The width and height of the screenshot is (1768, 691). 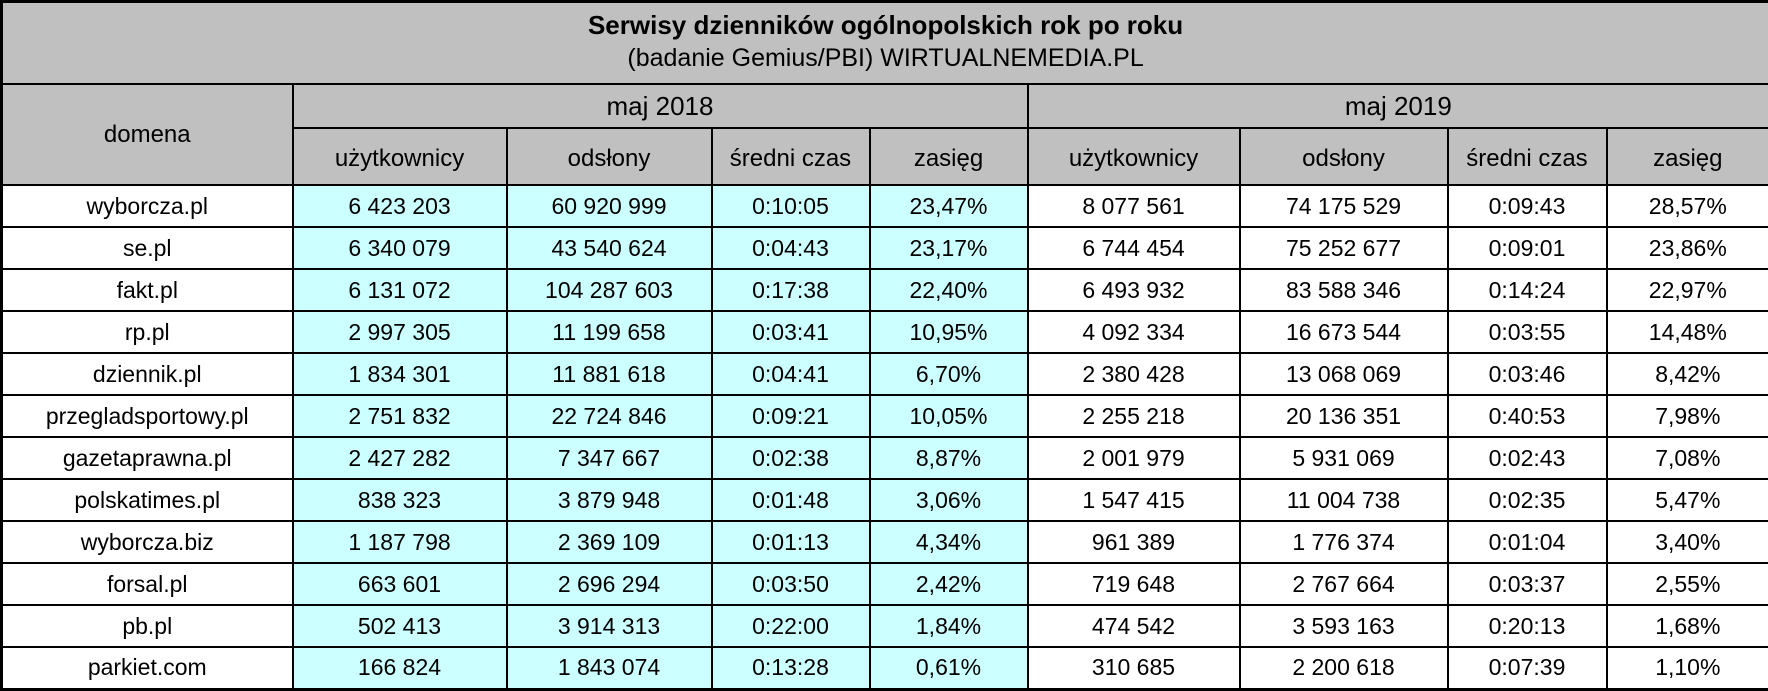 What do you see at coordinates (1134, 584) in the screenshot?
I see `cell-uzytkownicy-2019: 719 648` at bounding box center [1134, 584].